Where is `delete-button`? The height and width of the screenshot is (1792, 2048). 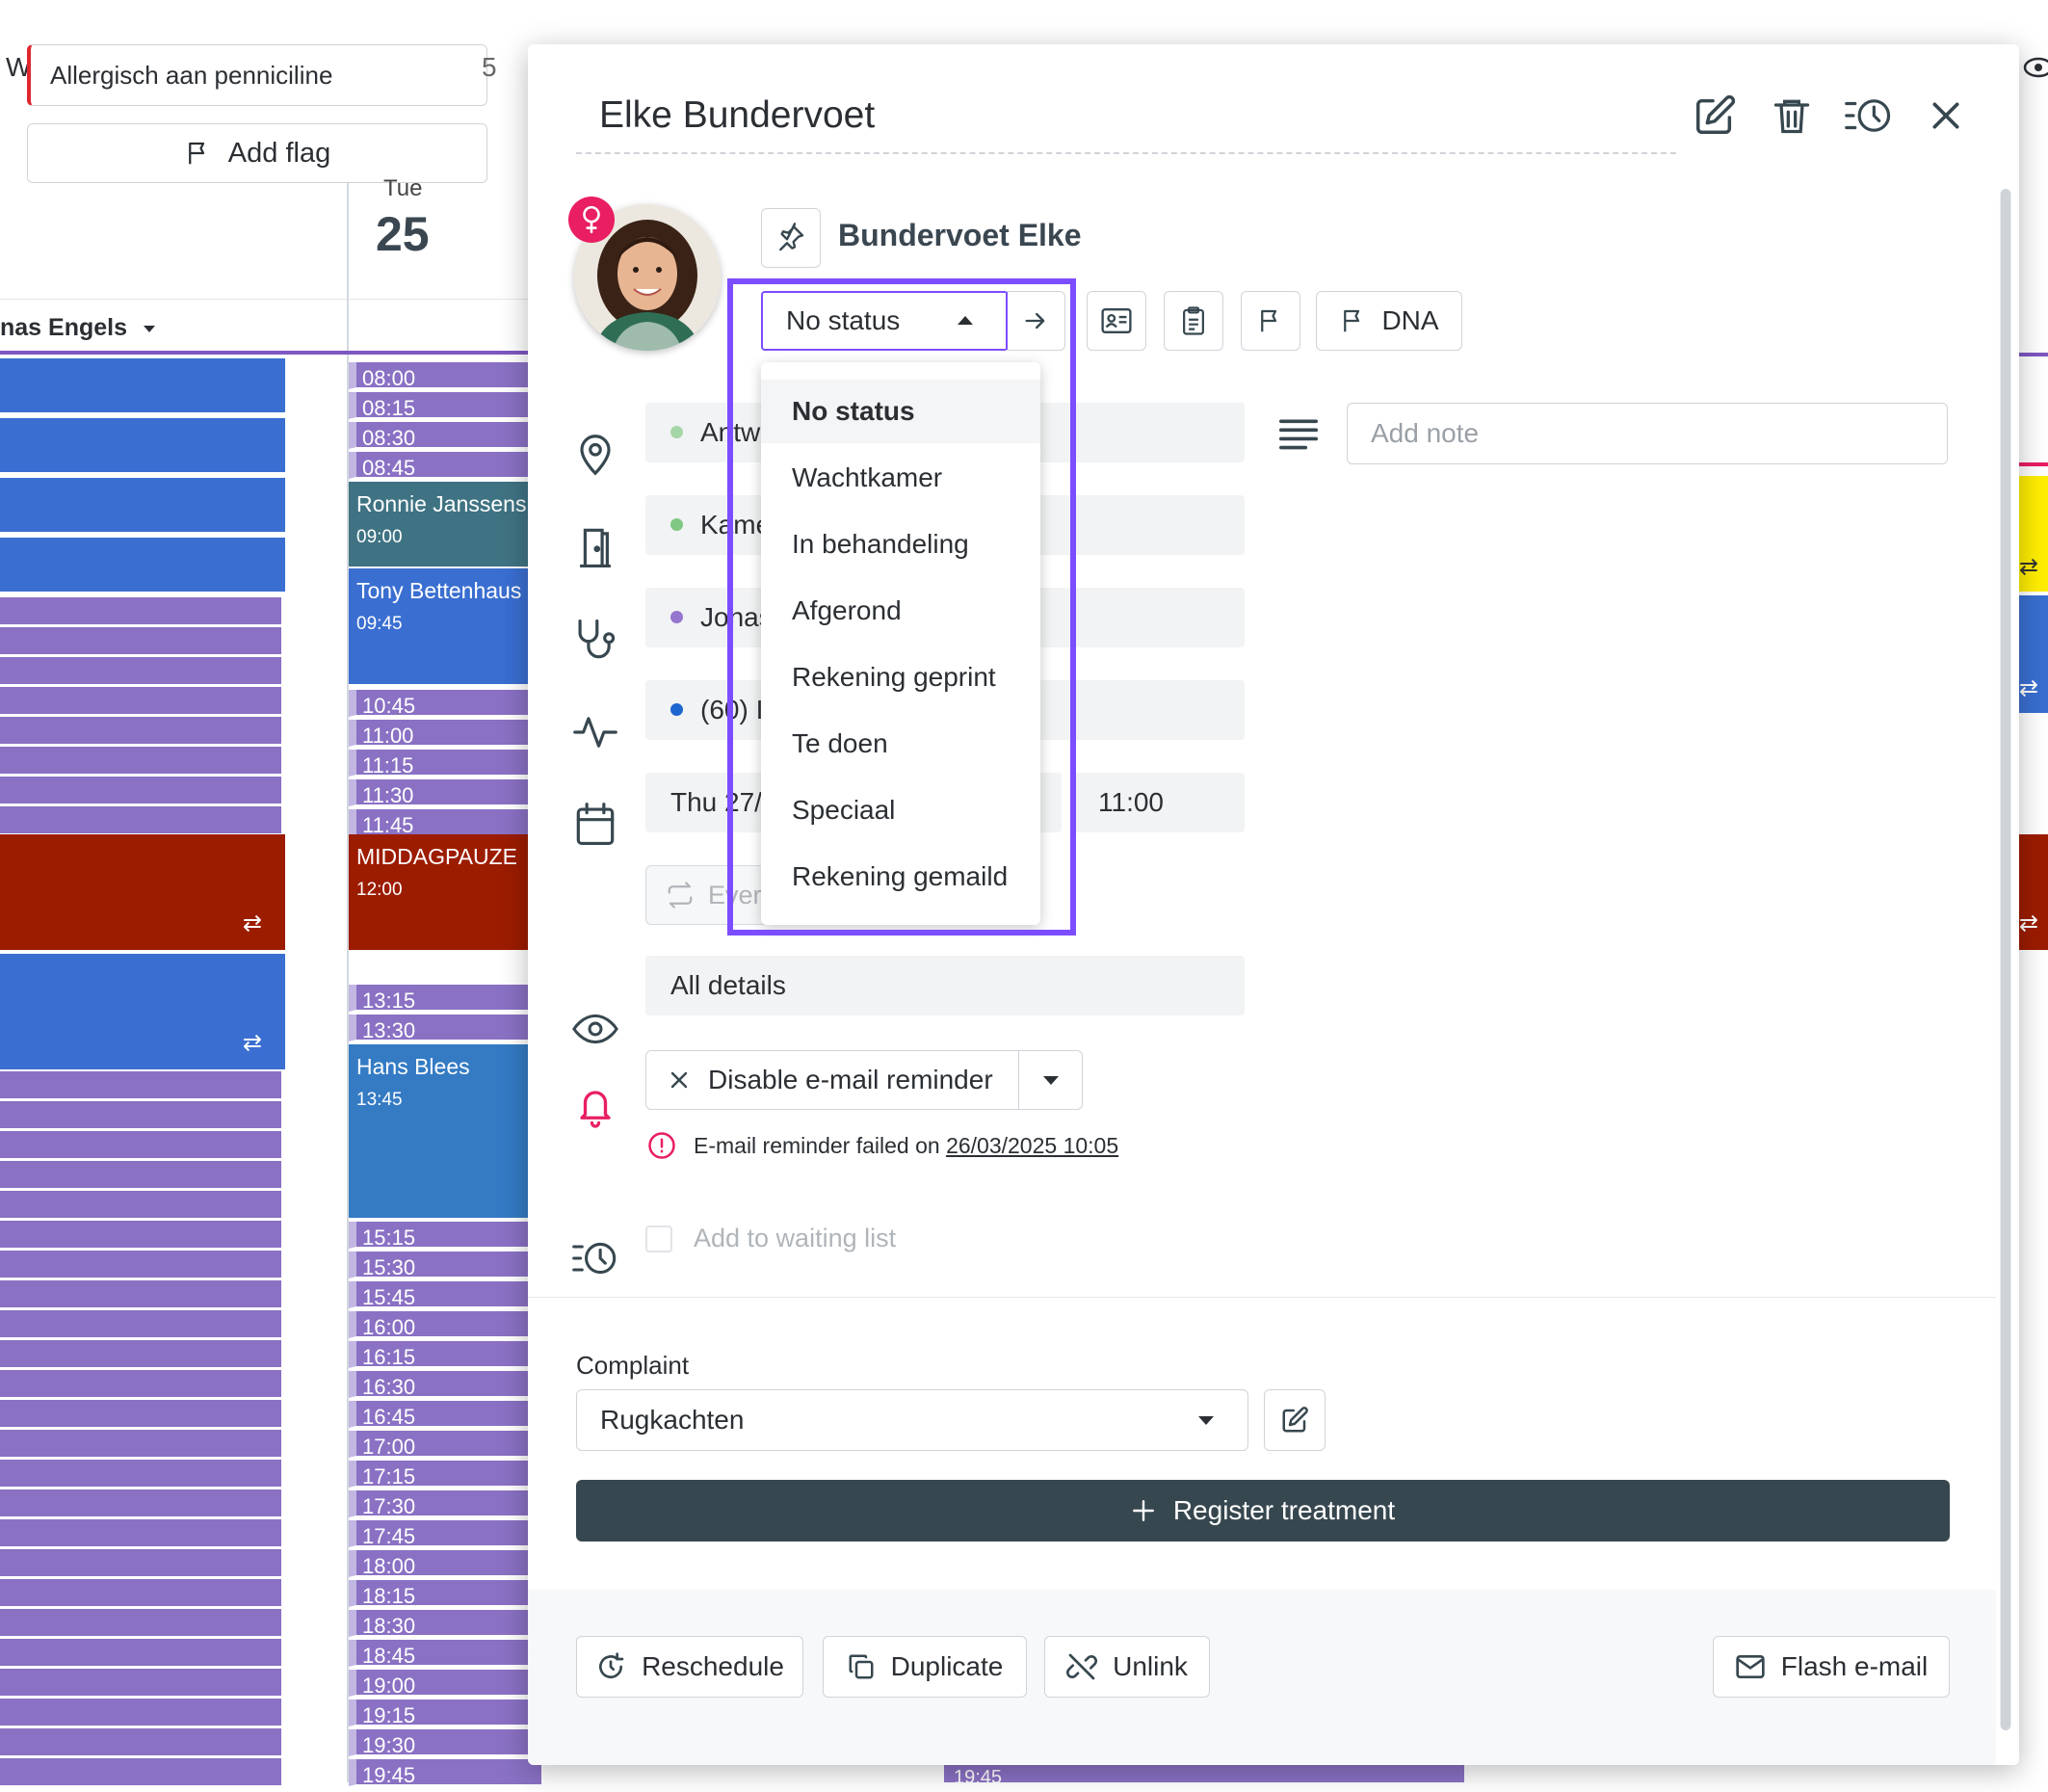 delete-button is located at coordinates (1792, 116).